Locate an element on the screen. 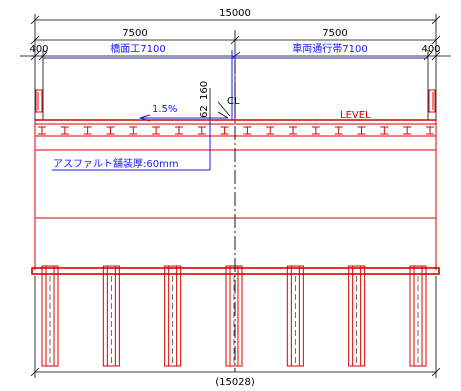 Image resolution: width=461 pixels, height=391 pixels. carriageway-label: 車両通行帯7100 is located at coordinates (329, 48).